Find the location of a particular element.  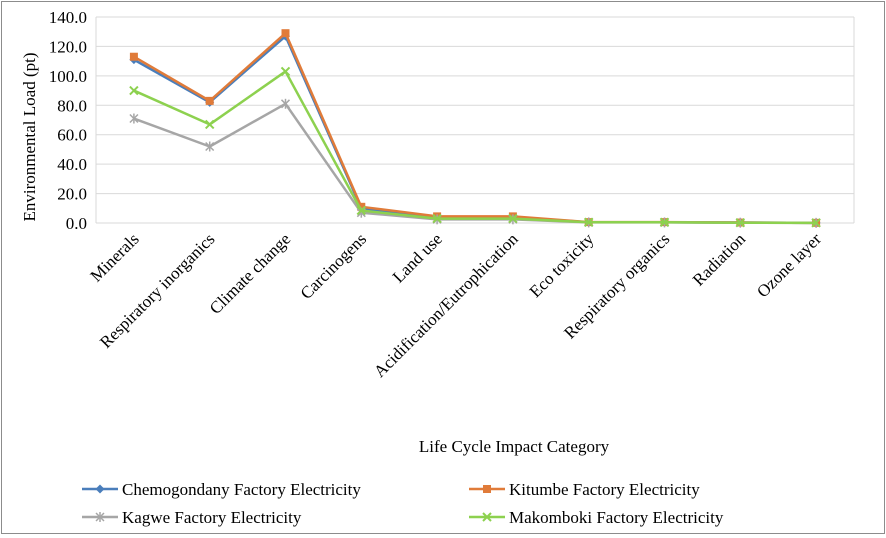

x-category-label: Radiation is located at coordinates (719, 259).